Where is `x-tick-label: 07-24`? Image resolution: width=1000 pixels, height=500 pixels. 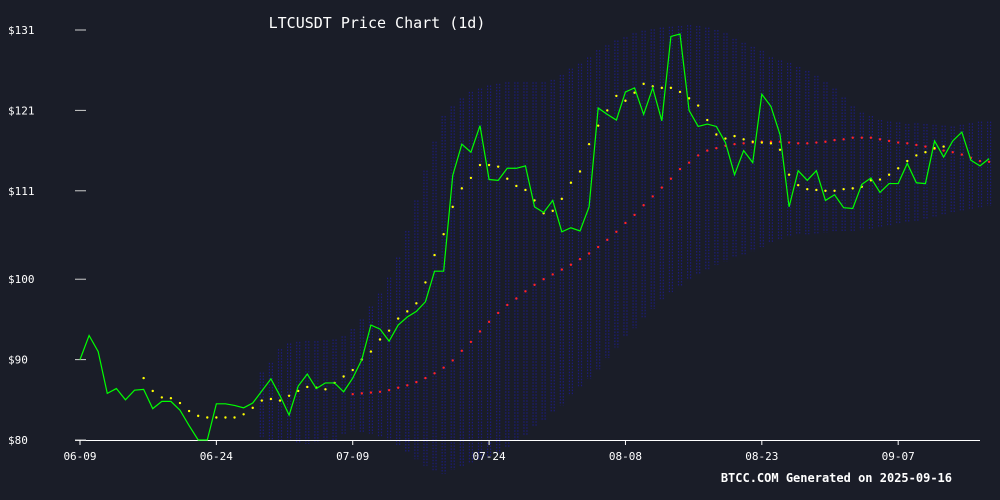 x-tick-label: 07-24 is located at coordinates (489, 456).